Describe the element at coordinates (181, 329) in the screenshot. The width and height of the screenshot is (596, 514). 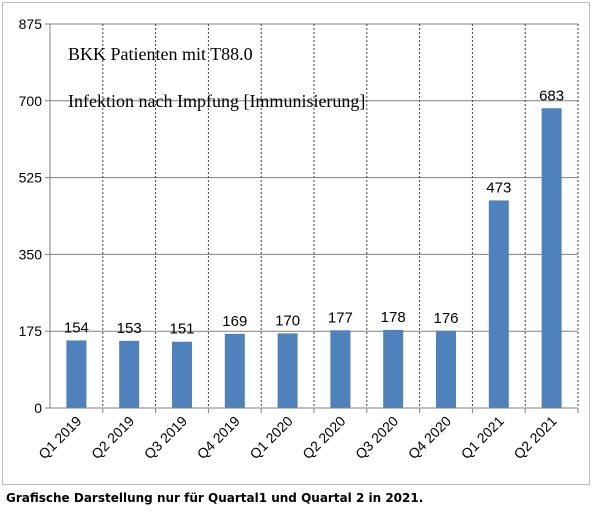
I see `data-label: 151` at that location.